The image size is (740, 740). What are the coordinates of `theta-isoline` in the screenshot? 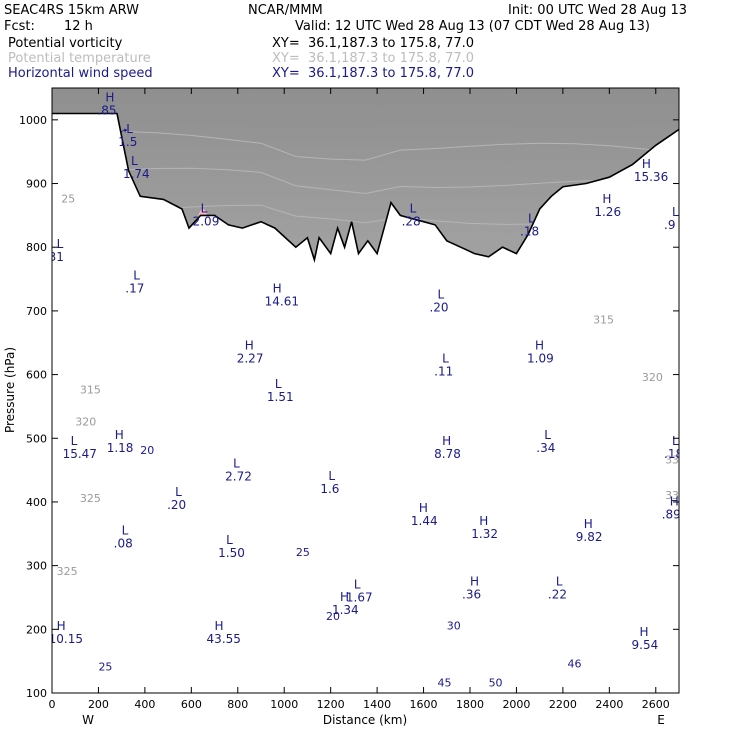 It's located at (365, 181).